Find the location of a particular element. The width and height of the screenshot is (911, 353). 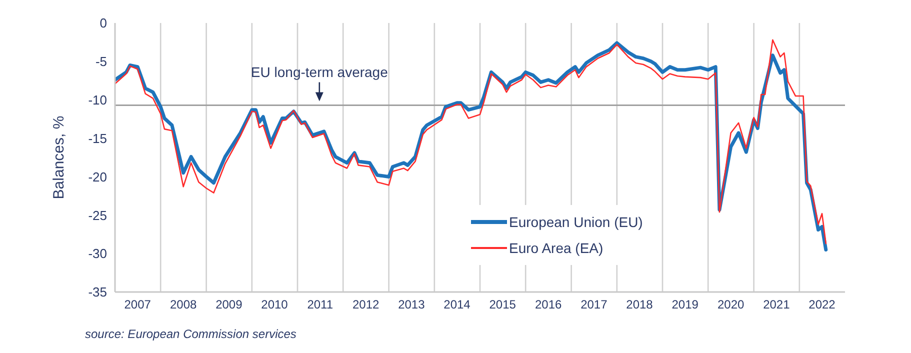

legend-label: European Union (EU) is located at coordinates (576, 222).